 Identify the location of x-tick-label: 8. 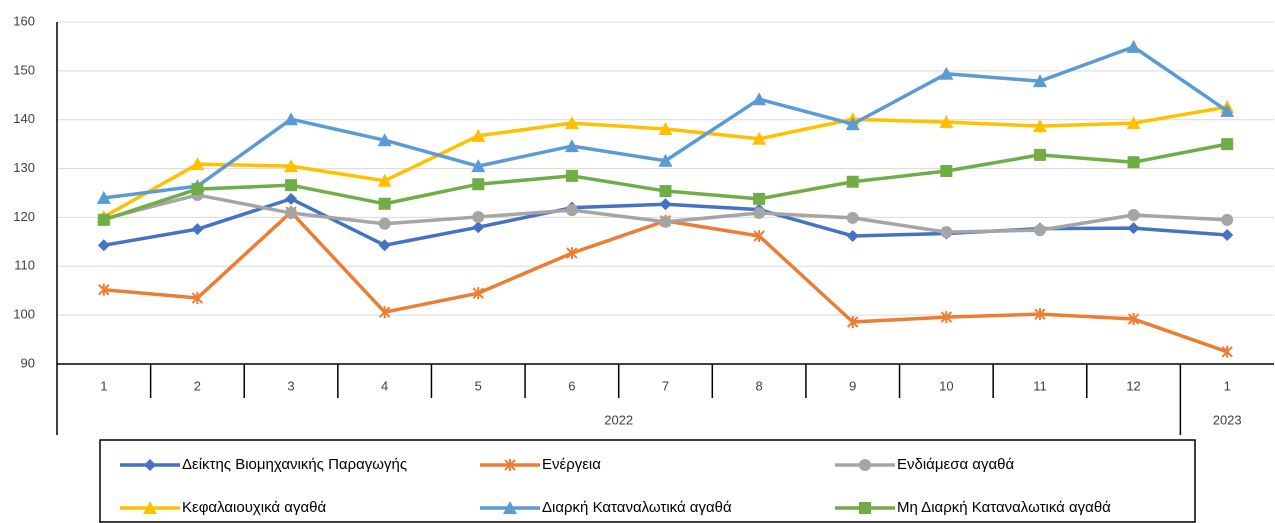
(758, 385).